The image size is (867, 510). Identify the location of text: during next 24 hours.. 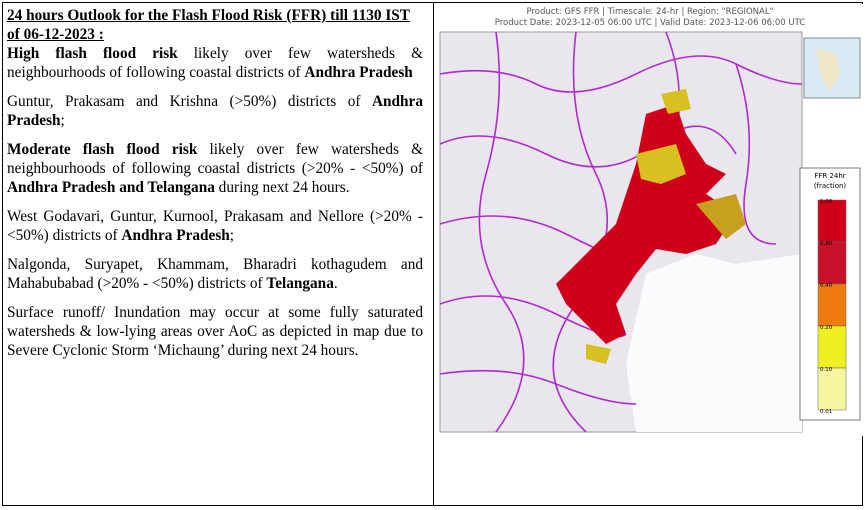
(282, 187).